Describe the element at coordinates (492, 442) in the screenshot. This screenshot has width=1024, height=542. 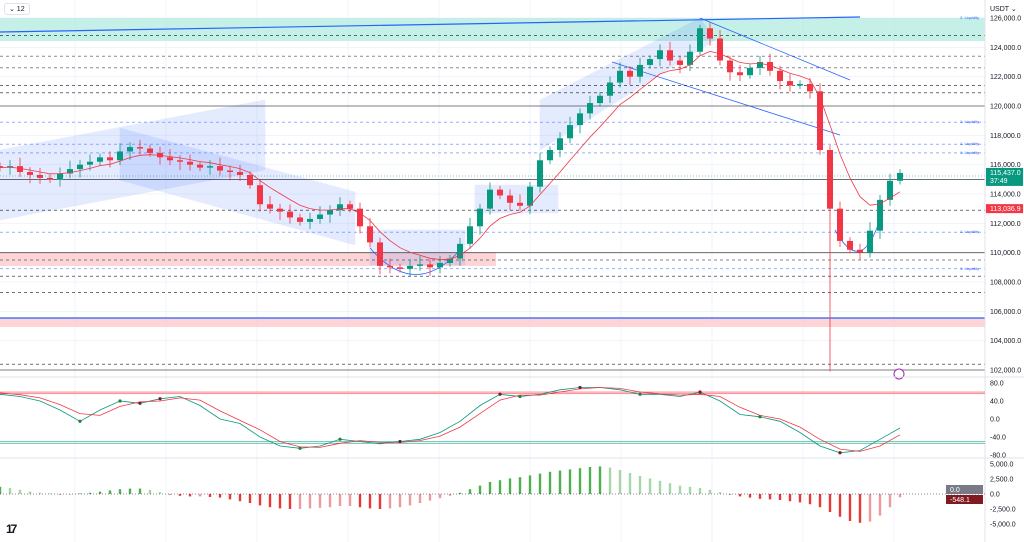
I see `oversold-band` at that location.